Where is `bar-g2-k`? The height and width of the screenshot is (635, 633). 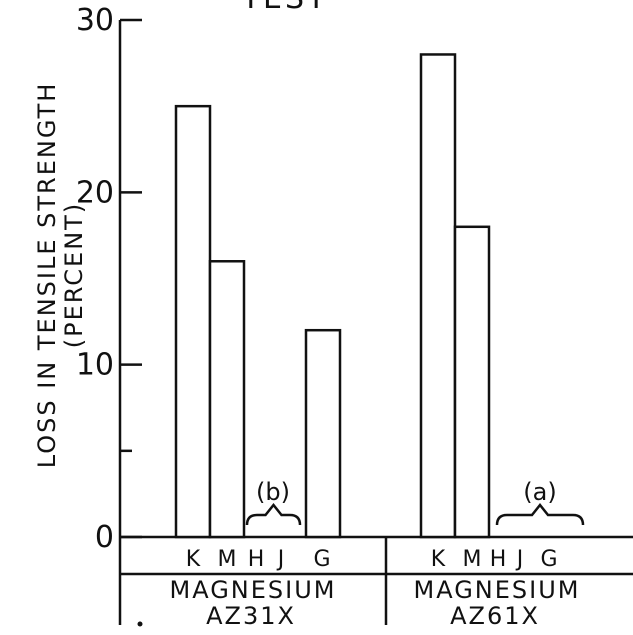
bar-g2-k is located at coordinates (438, 296).